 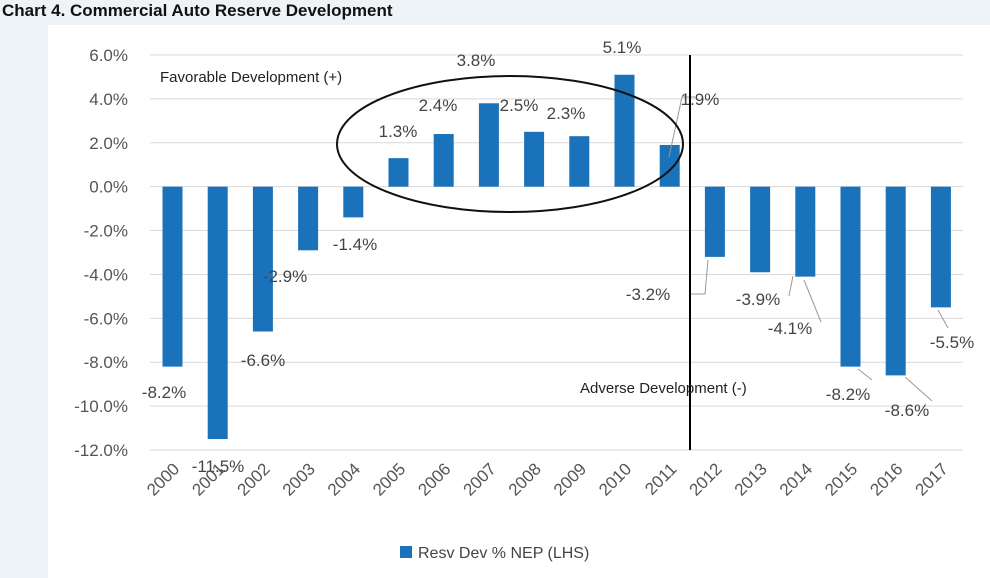 I want to click on bar-2013, so click(x=760, y=229).